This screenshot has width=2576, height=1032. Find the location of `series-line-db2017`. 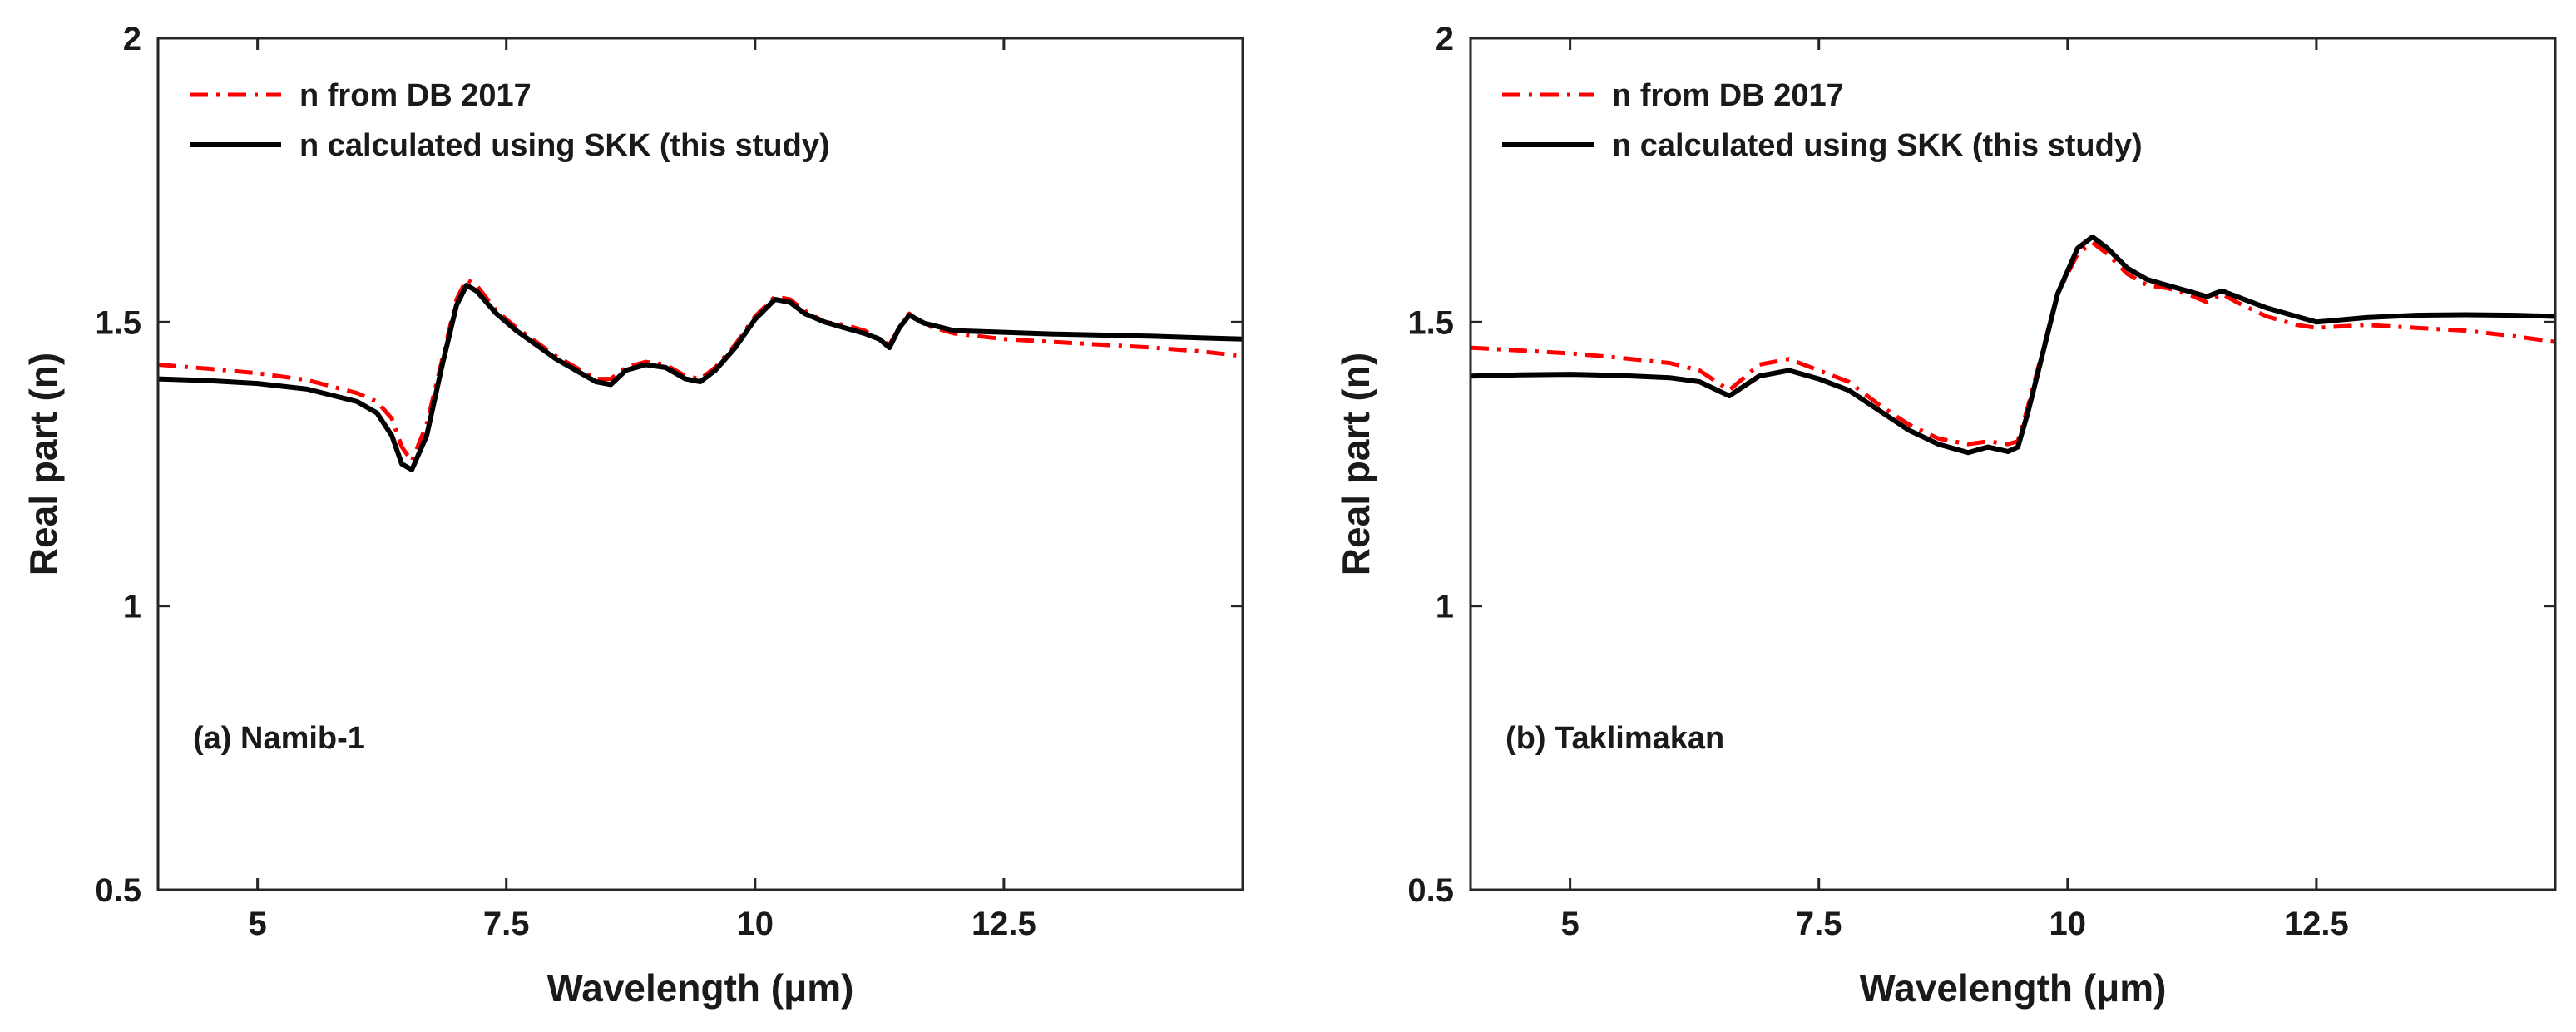

series-line-db2017 is located at coordinates (2013, 343).